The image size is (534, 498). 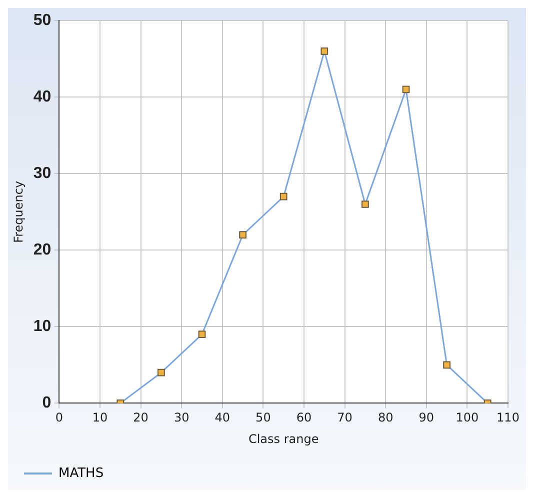 What do you see at coordinates (42, 250) in the screenshot?
I see `y-tick-label: 20` at bounding box center [42, 250].